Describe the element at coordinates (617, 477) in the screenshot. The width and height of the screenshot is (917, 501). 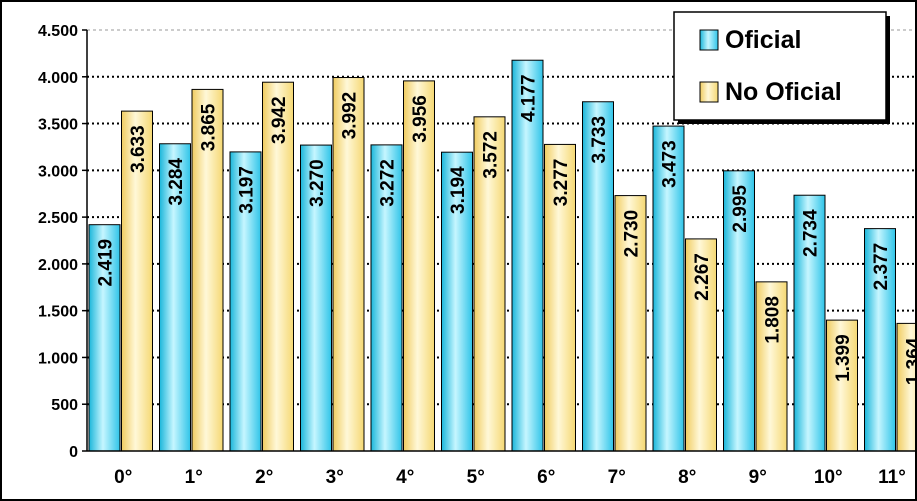
I see `x-tick-label: 7°` at that location.